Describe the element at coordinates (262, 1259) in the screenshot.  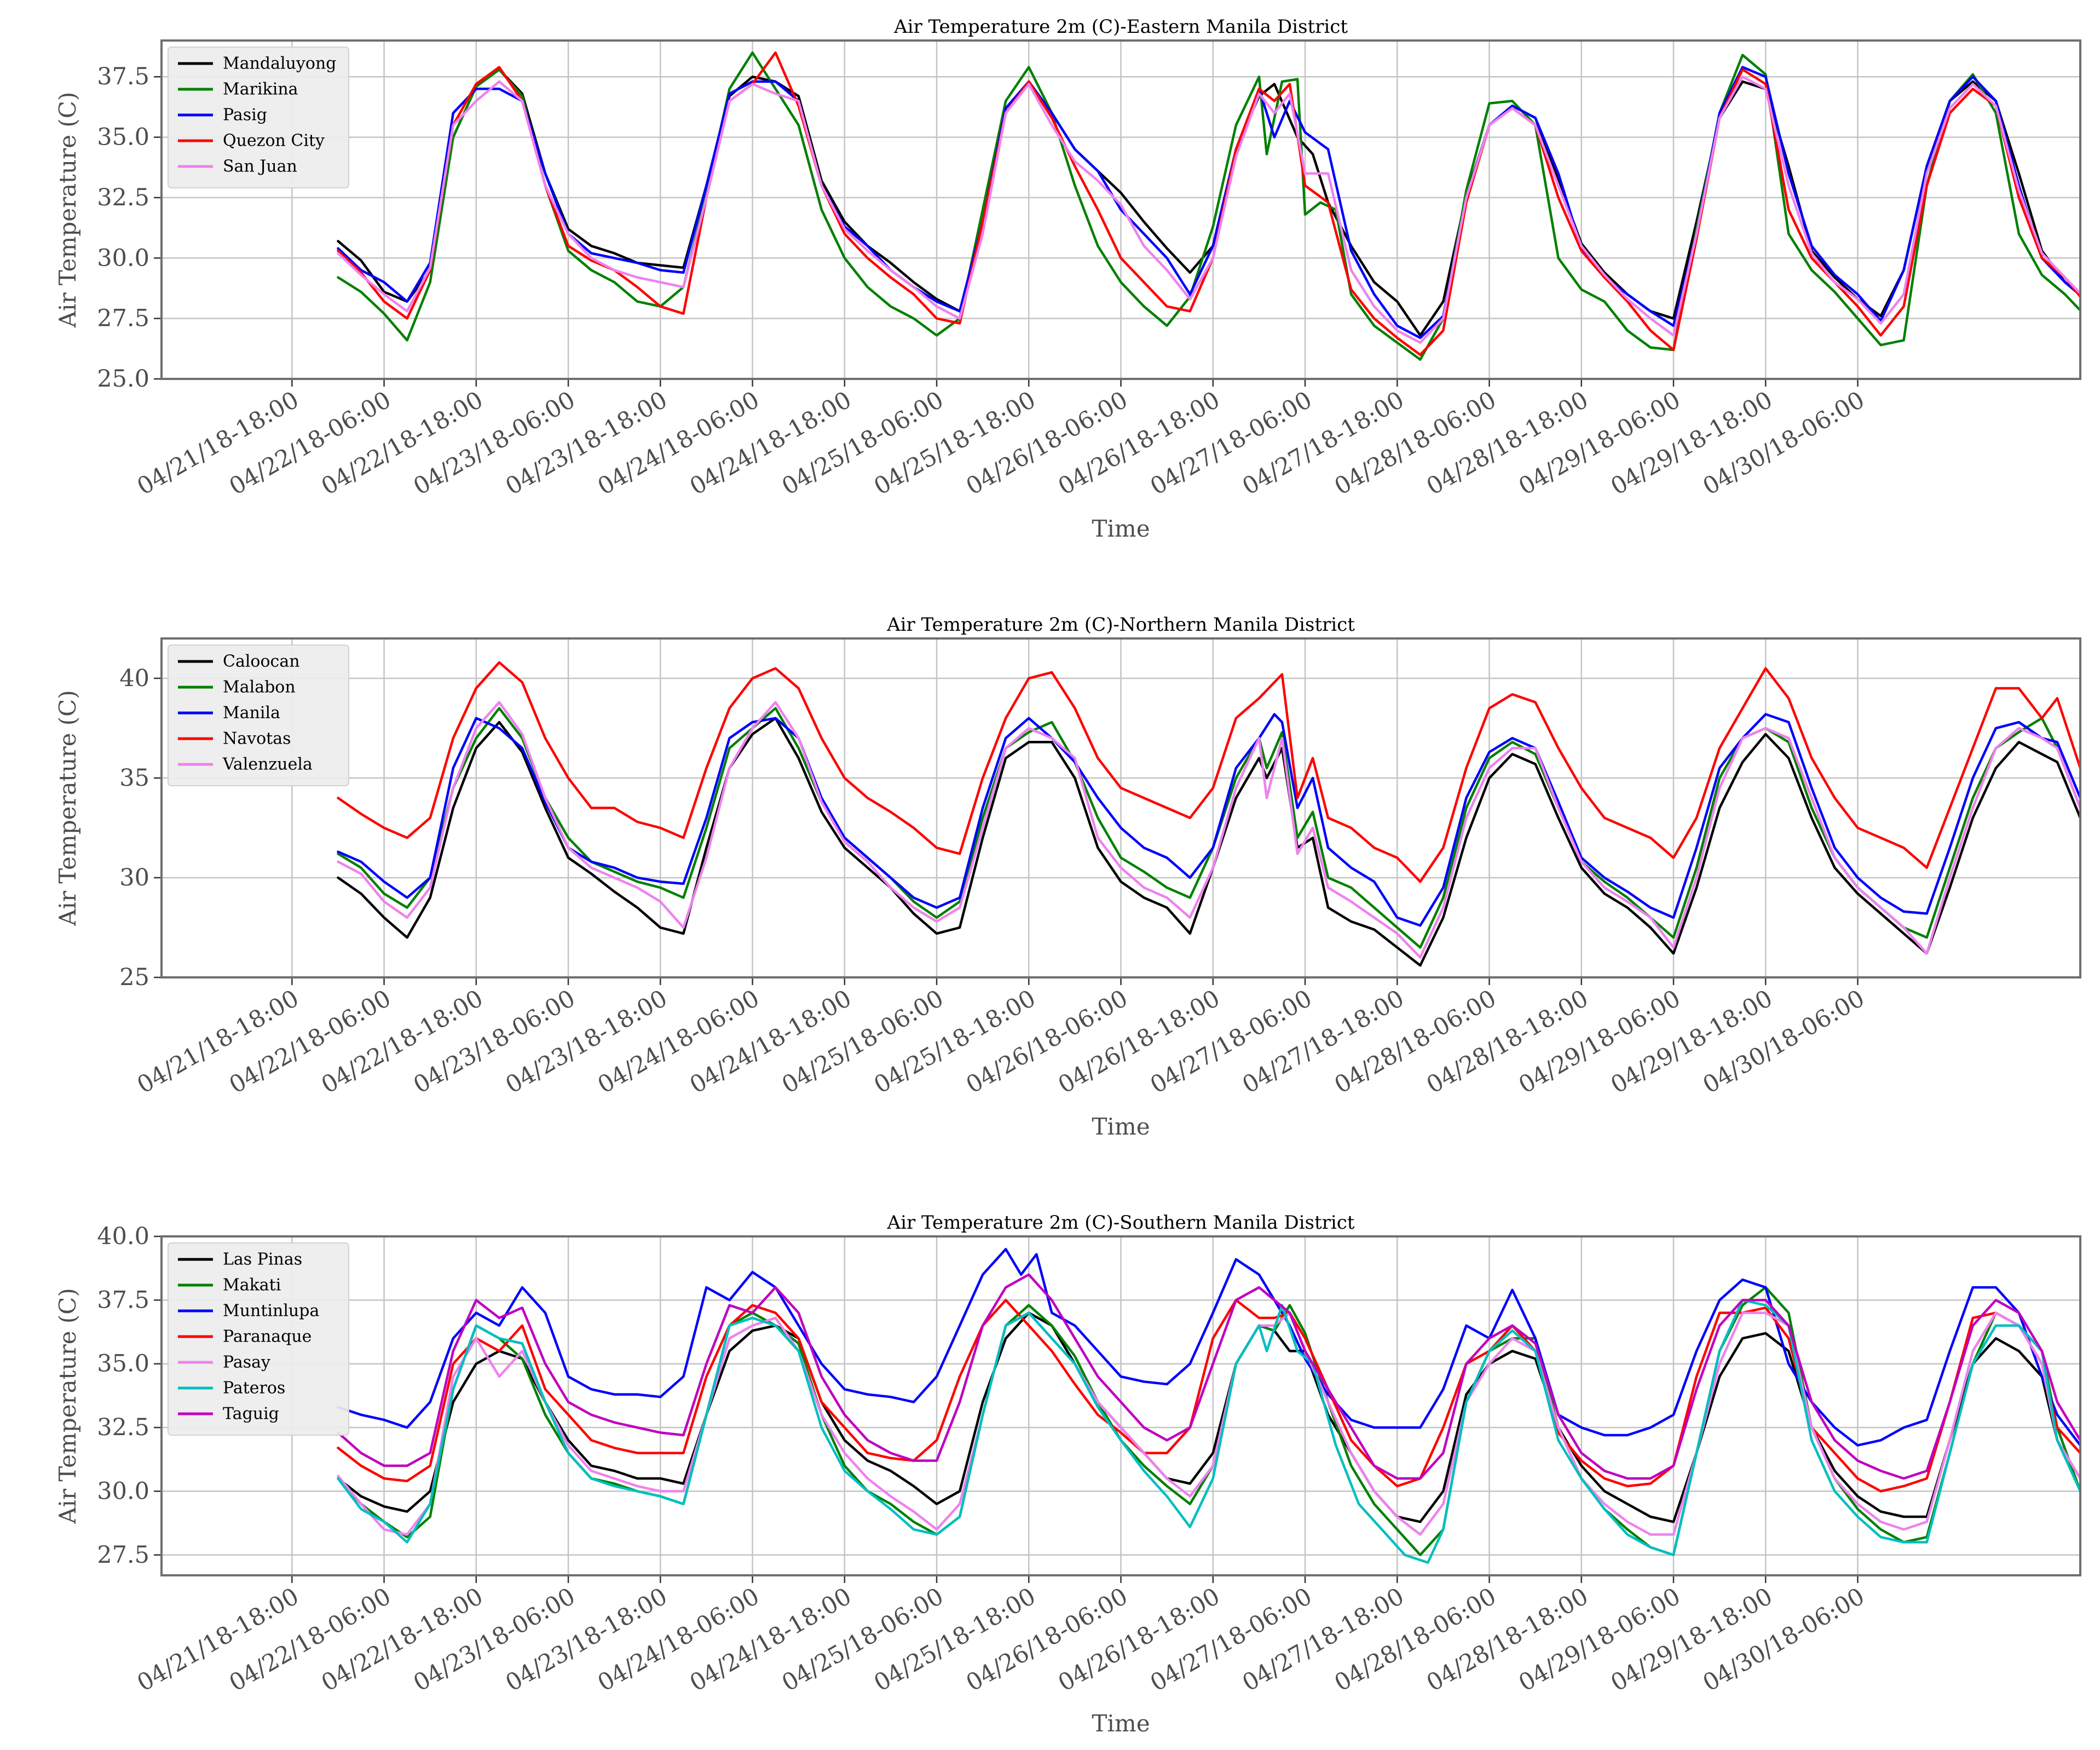
I see `legend-label: Las Pinas` at that location.